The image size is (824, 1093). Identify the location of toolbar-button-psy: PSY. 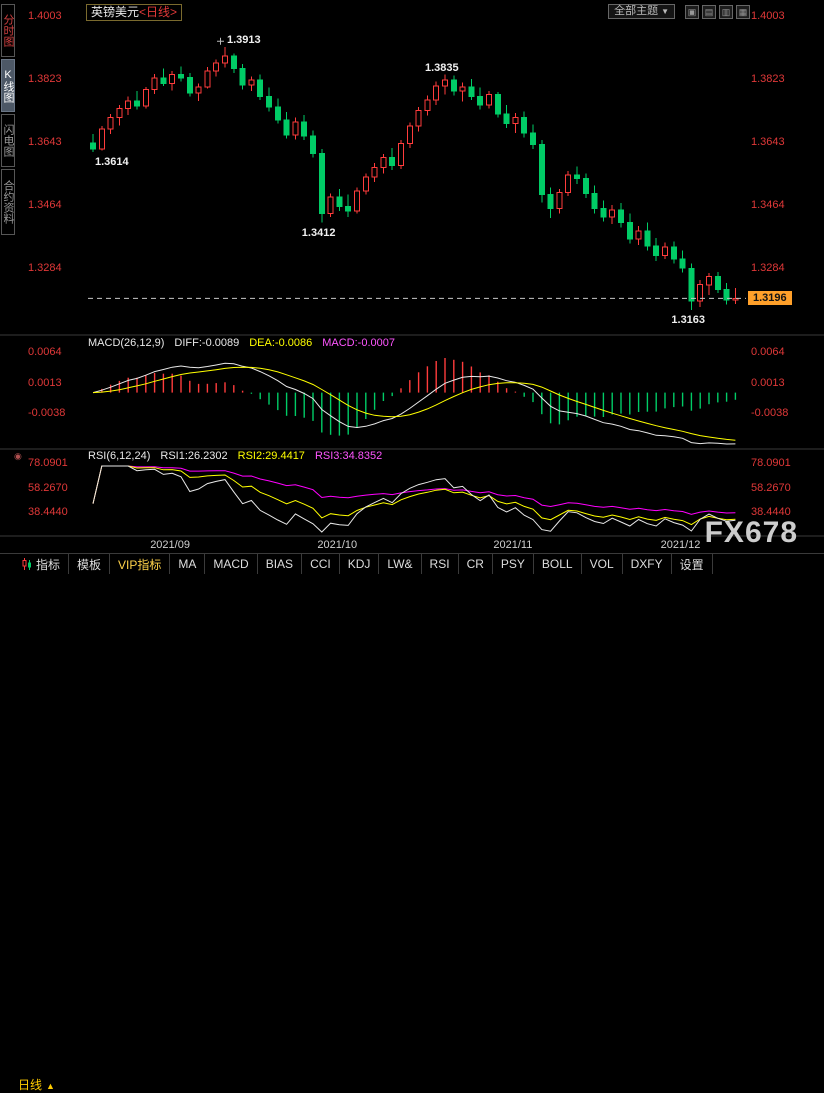
(513, 564).